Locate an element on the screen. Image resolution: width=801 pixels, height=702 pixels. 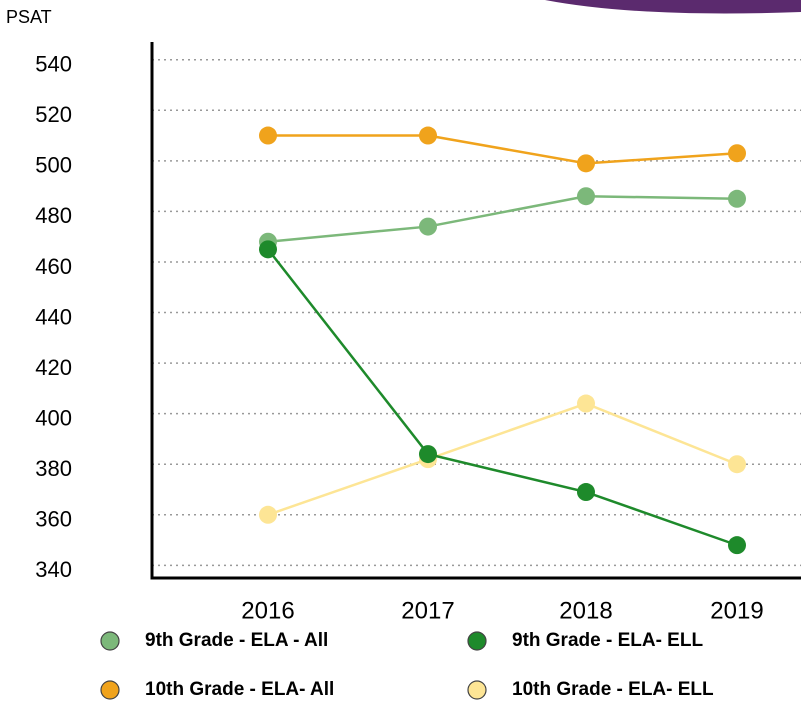
x-tick-label: 2016 is located at coordinates (267, 610).